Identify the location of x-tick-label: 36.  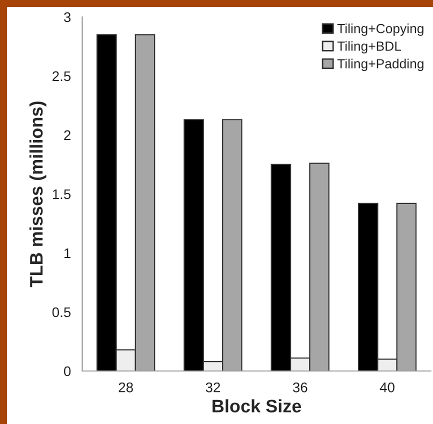
(300, 387).